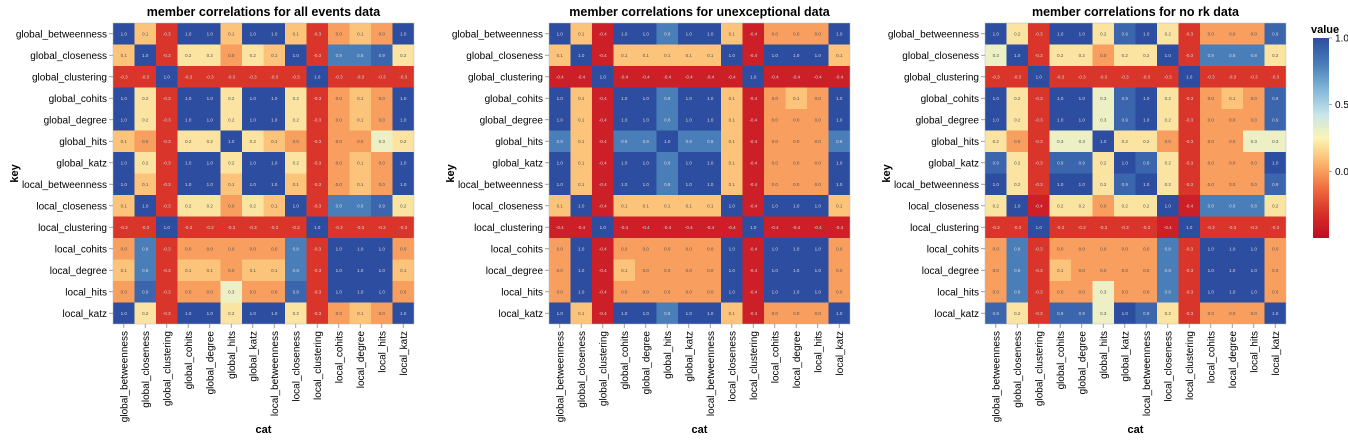  Describe the element at coordinates (646, 363) in the screenshot. I see `x-tick-label: global_degree` at that location.